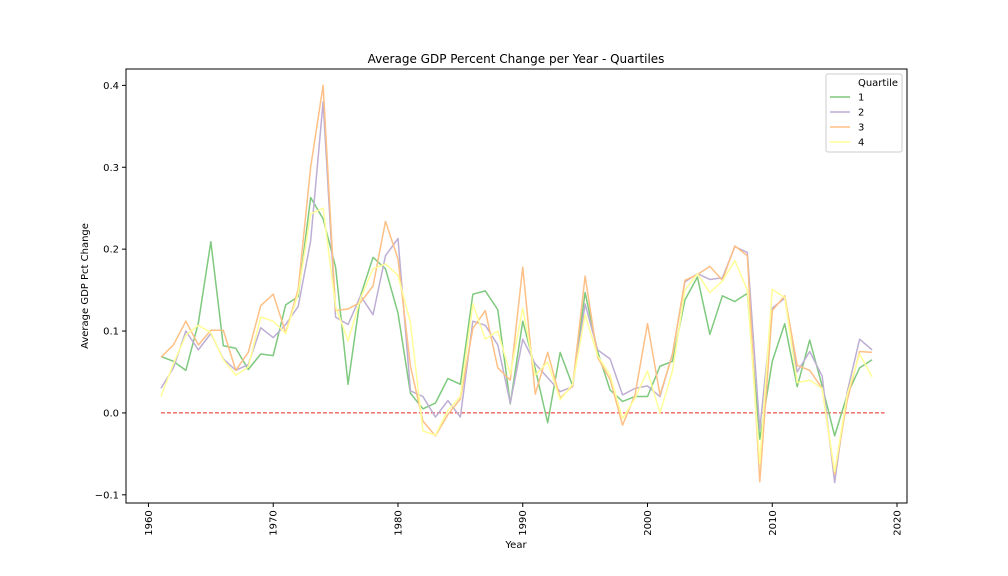  Describe the element at coordinates (85, 286) in the screenshot. I see `y-axis-label: Average GDP Pct Change` at that location.